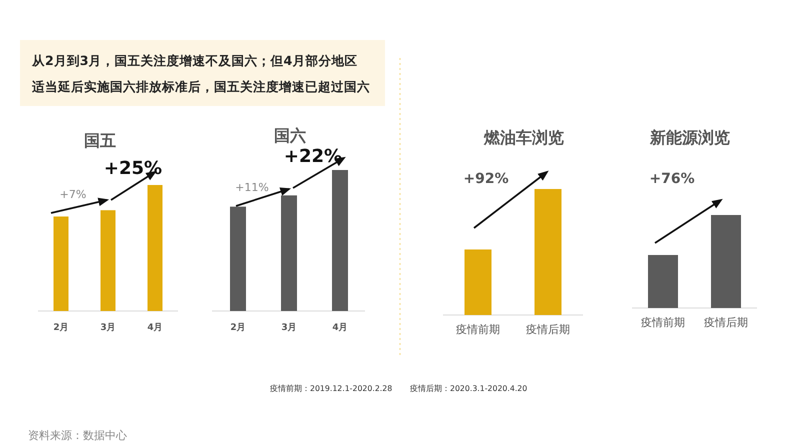 Image resolution: width=800 pixels, height=446 pixels. I want to click on text: +76%, so click(672, 179).